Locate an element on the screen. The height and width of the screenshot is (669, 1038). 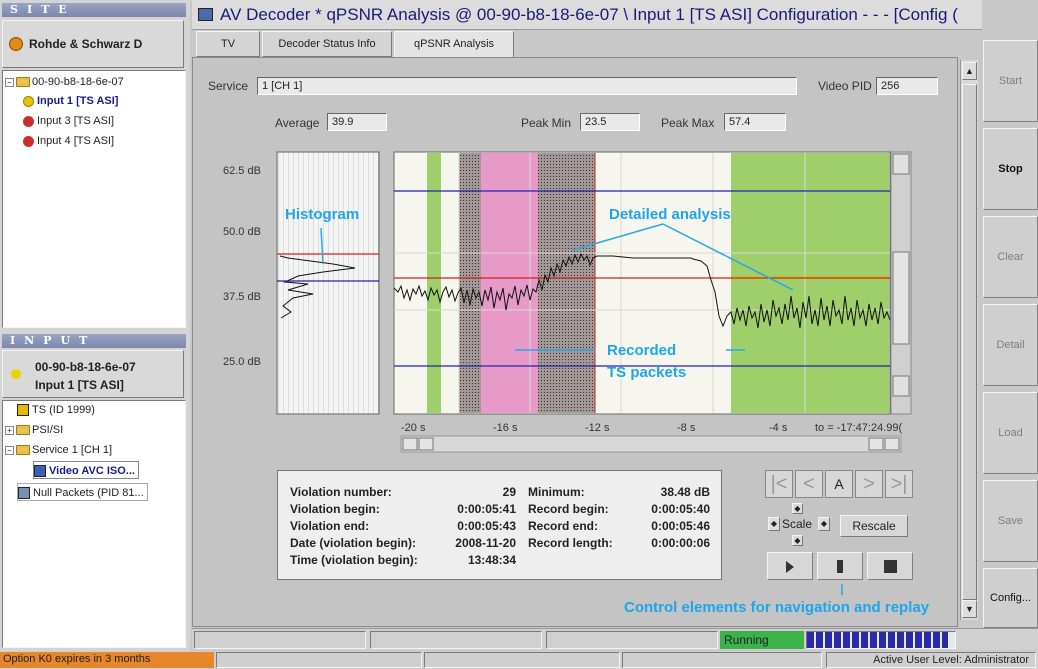
ok-status-icon is located at coordinates (28, 101).